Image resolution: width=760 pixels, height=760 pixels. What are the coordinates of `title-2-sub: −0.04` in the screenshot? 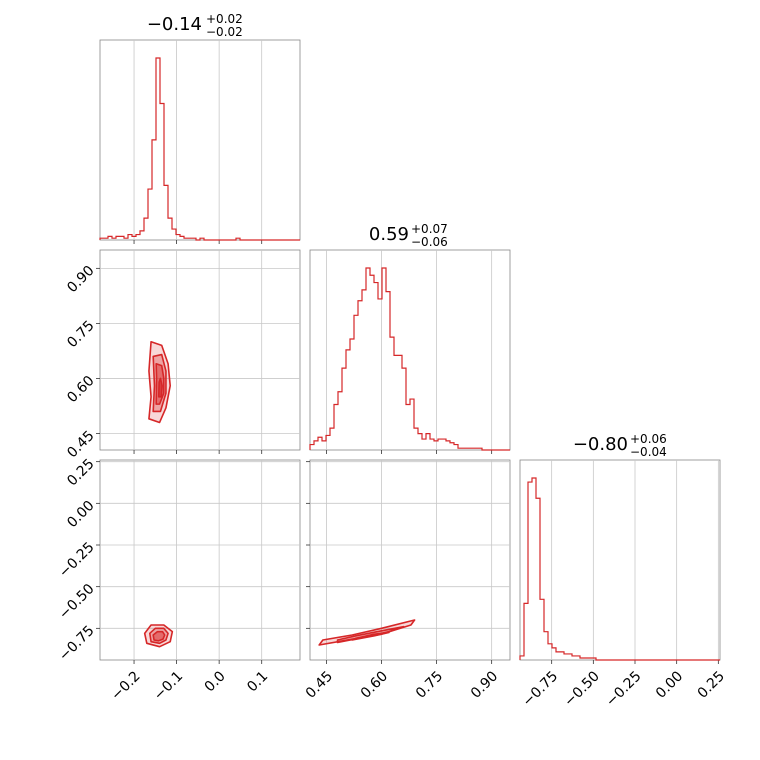 It's located at (648, 452).